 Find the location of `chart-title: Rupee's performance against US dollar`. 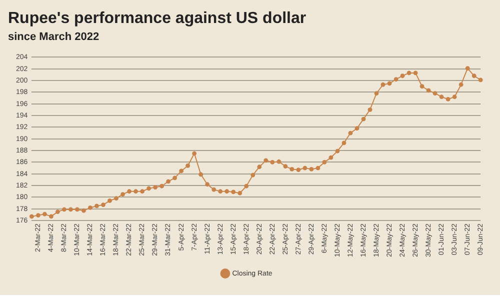

chart-title: Rupee's performance against US dollar is located at coordinates (158, 19).